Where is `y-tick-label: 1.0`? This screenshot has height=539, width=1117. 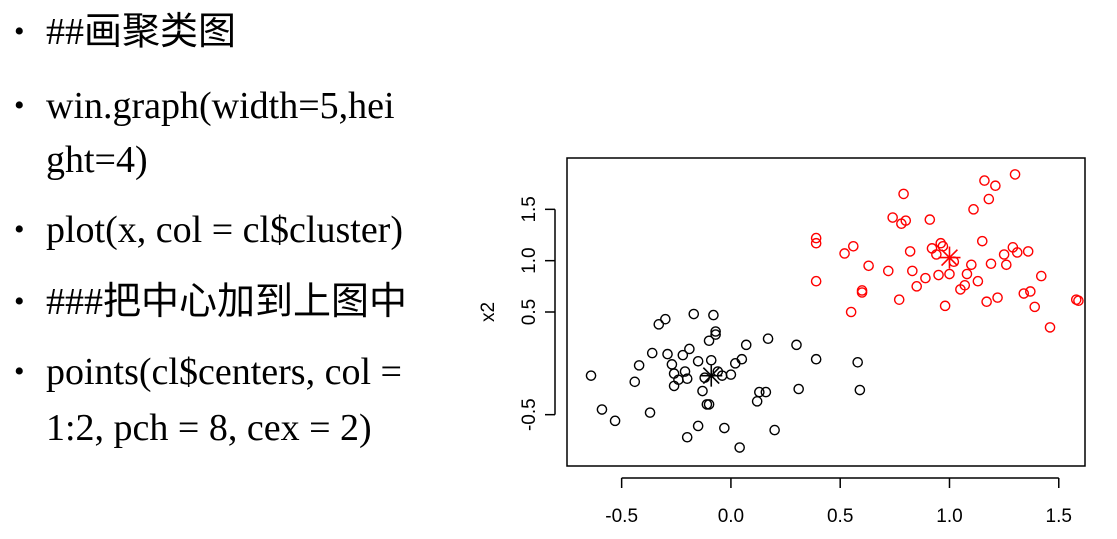
y-tick-label: 1.0 is located at coordinates (529, 260).